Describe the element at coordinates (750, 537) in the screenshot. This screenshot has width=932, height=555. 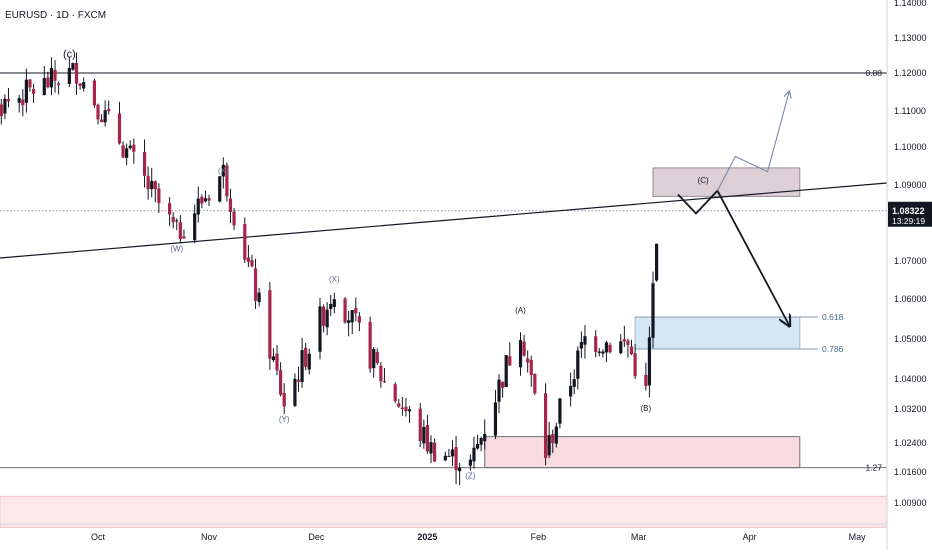
I see `x-tick-label: Apr` at that location.